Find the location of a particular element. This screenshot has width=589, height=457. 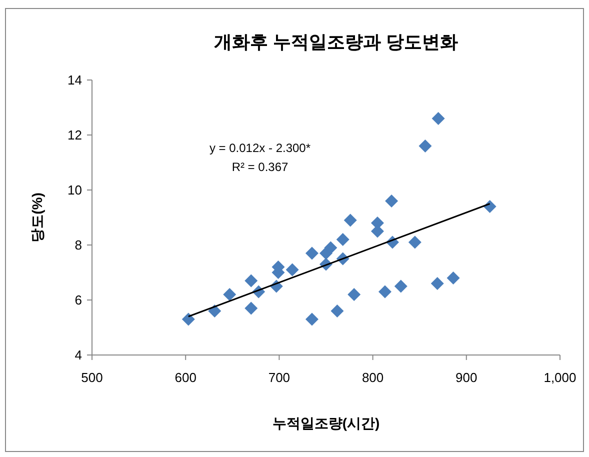

annotation: R² = 0.367 is located at coordinates (260, 167).